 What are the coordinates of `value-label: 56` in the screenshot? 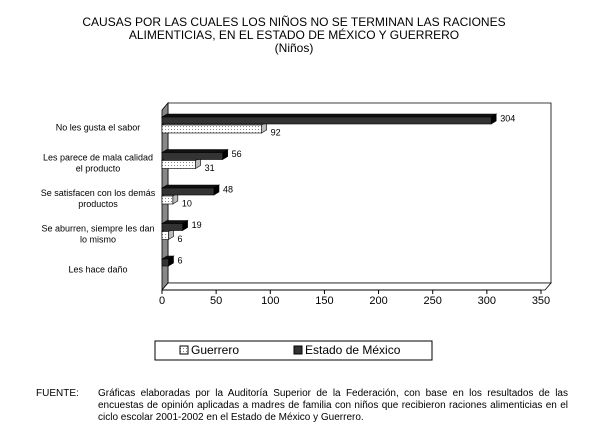 It's located at (237, 154).